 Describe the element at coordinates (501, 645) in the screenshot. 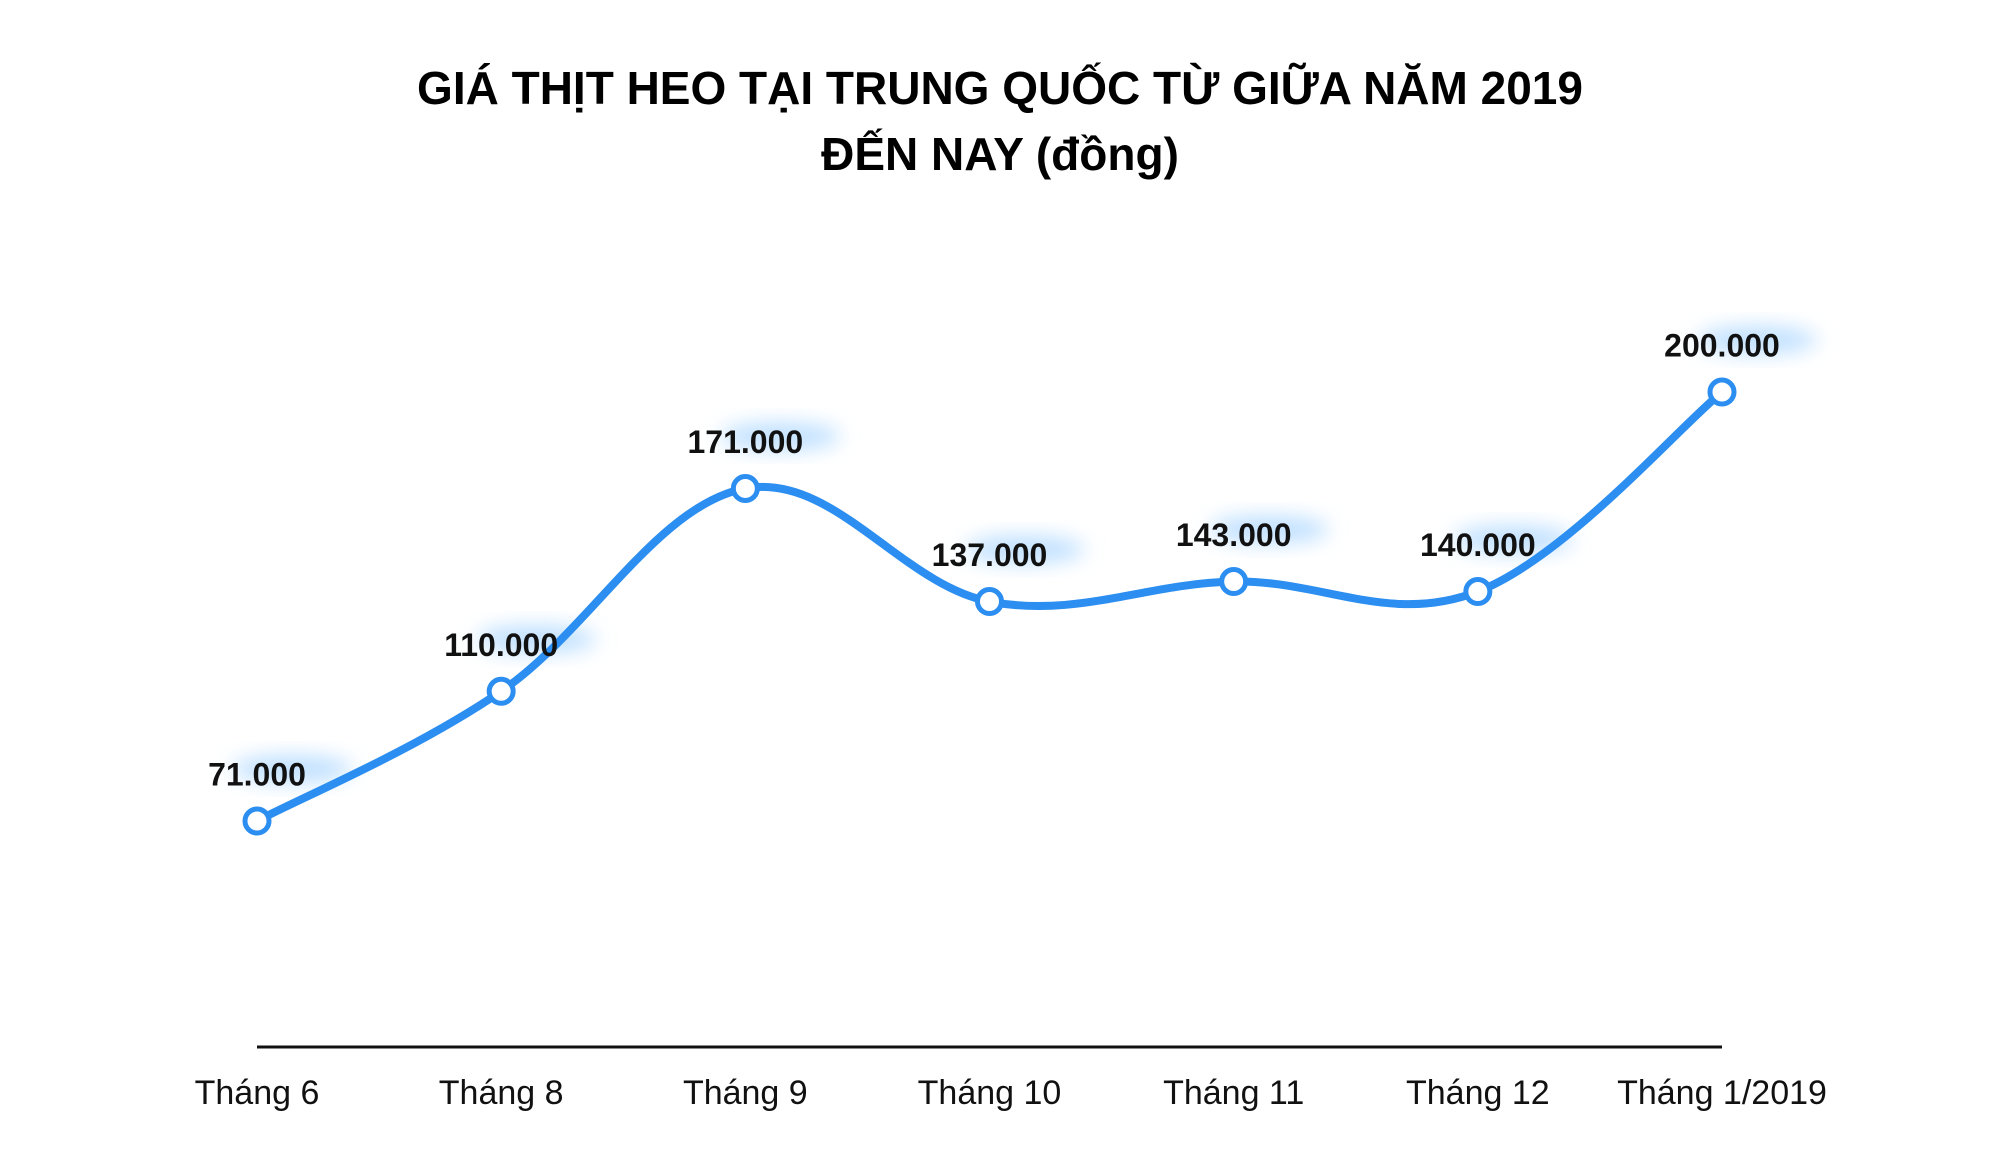

I see `value-label: 110.000` at that location.